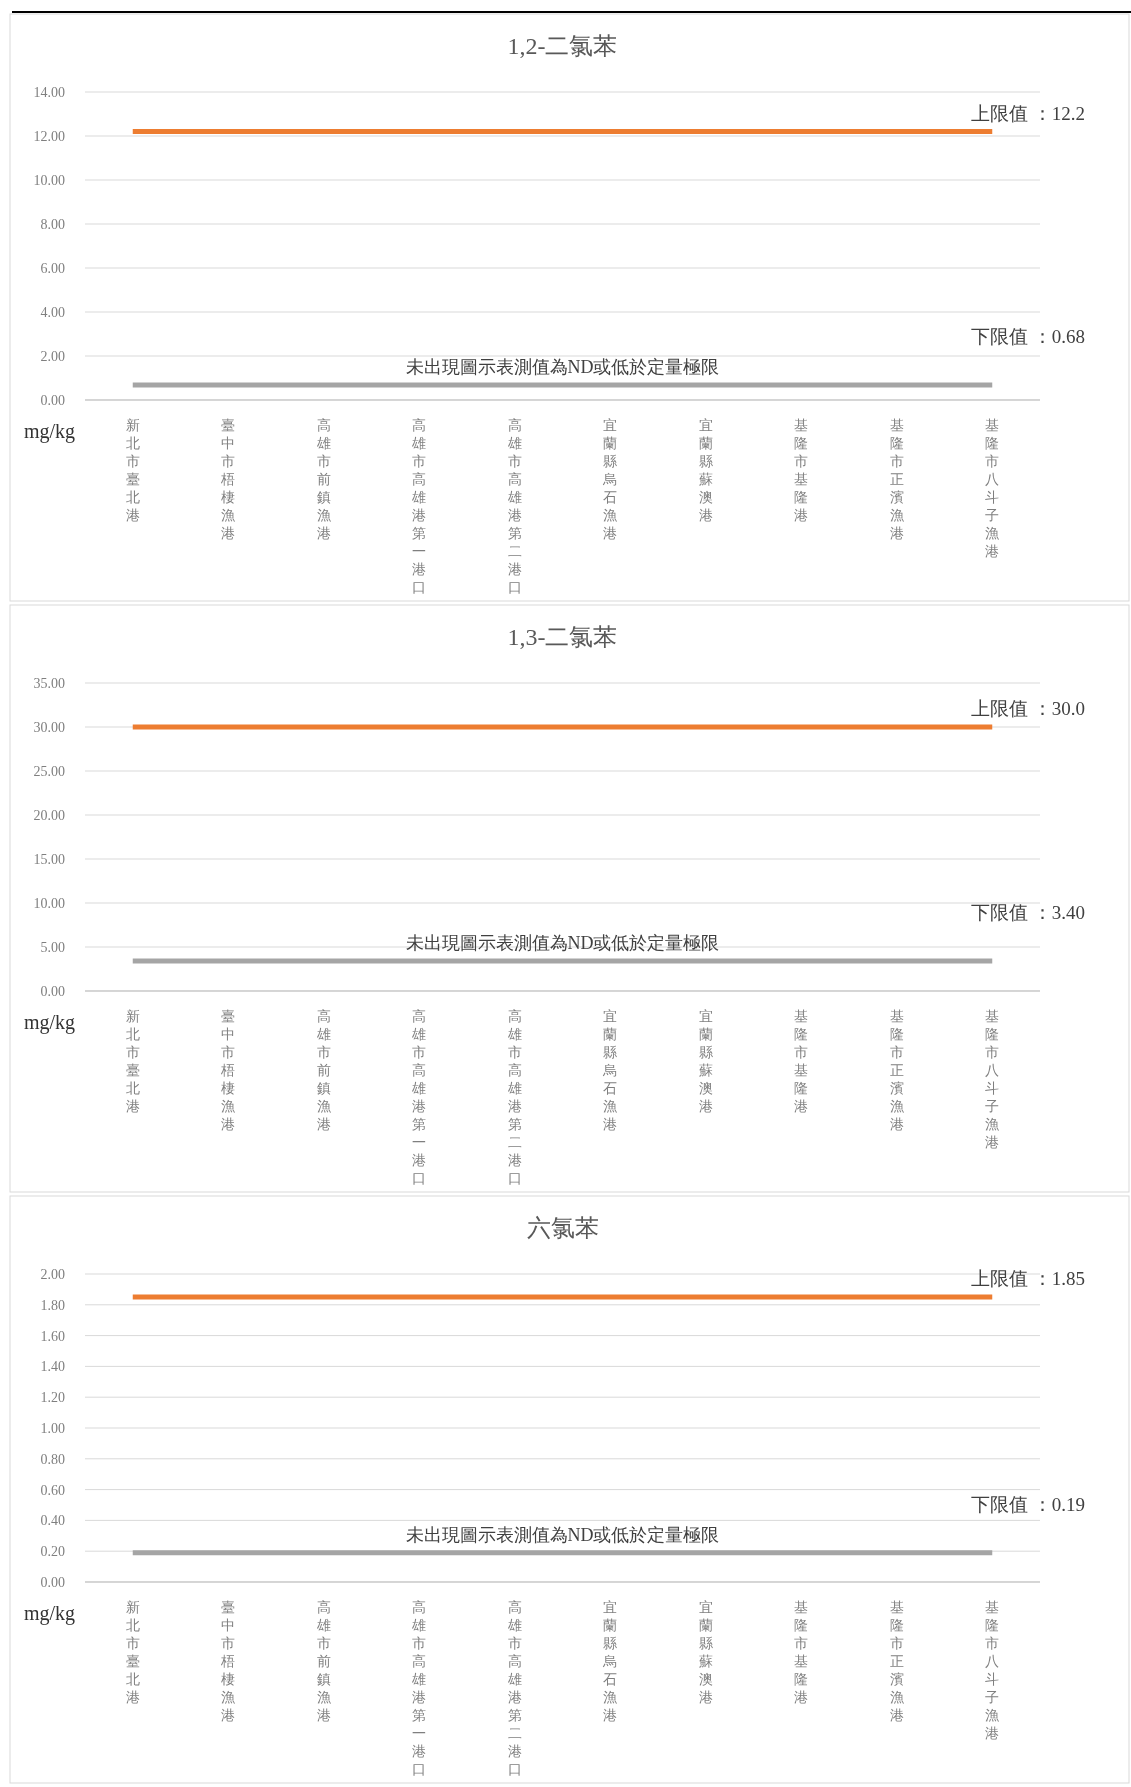  I want to click on y-tick-label: 1.00, so click(52, 1428).